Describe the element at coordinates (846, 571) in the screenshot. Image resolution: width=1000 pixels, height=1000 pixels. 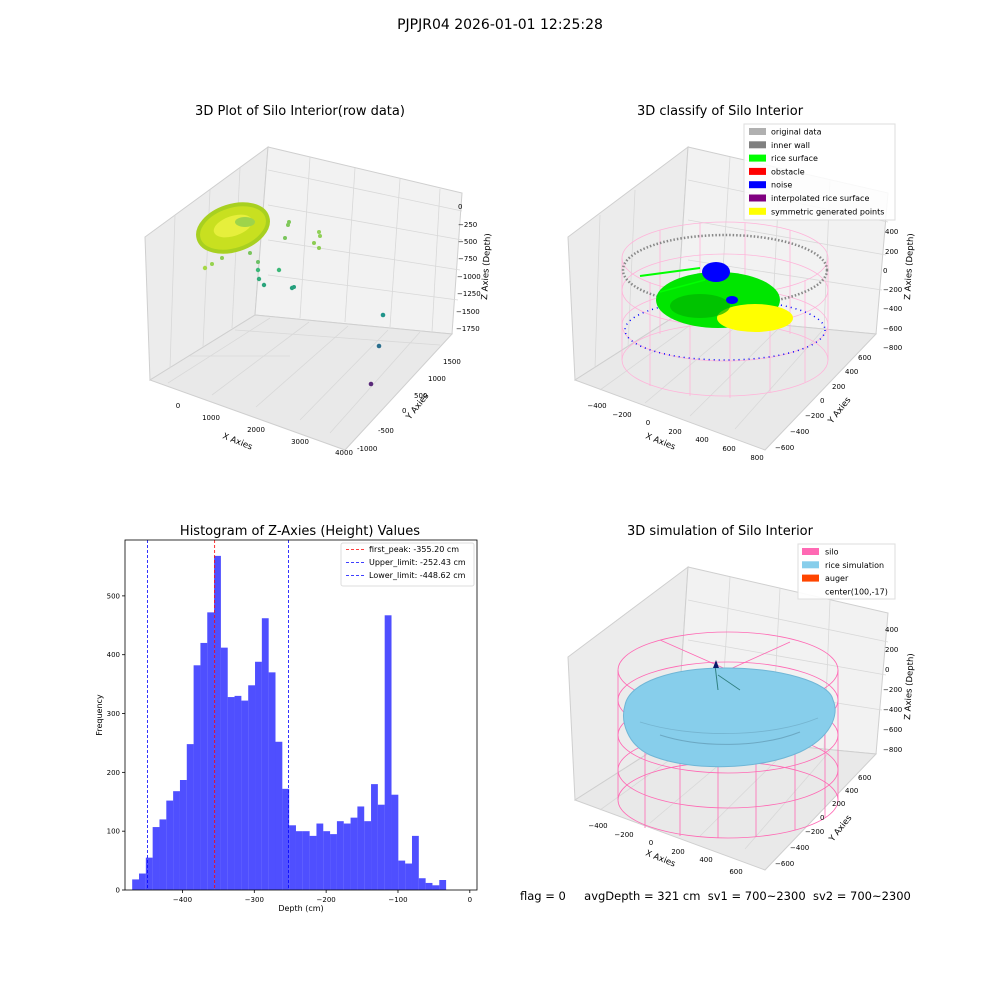
I see `simulation-legend: silo rice simulation auger center(100,-17)` at that location.